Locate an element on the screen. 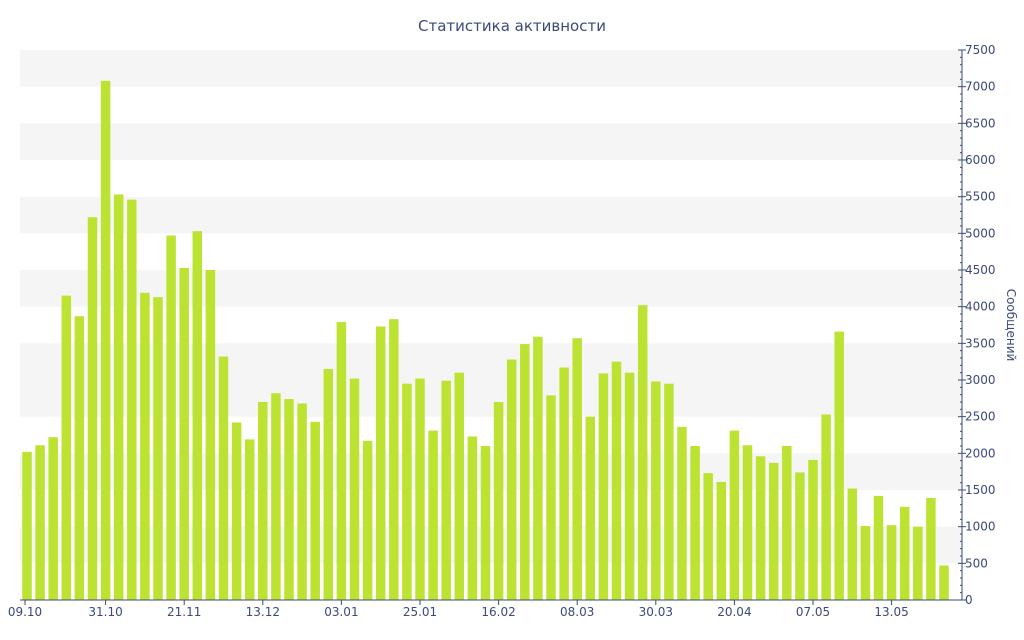  x-tick-label: 09.10 is located at coordinates (25, 612).